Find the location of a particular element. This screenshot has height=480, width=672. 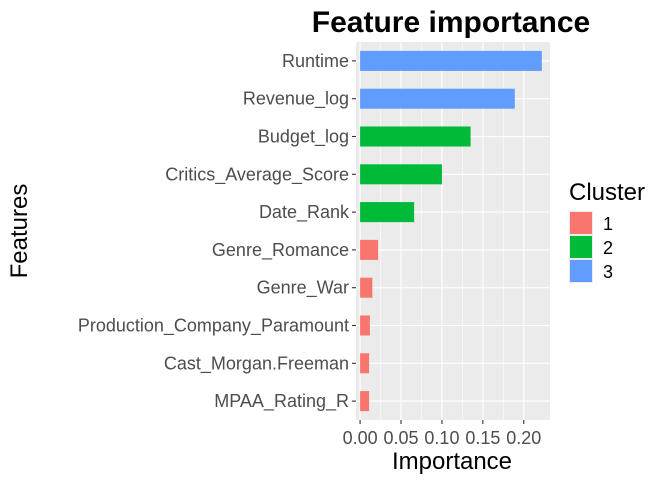

legend-label: 2 is located at coordinates (608, 248).